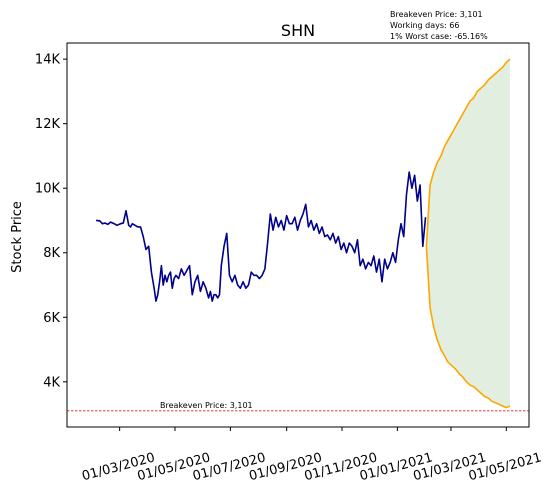  Describe the element at coordinates (48, 60) in the screenshot. I see `y-tick-label: 14K` at that location.